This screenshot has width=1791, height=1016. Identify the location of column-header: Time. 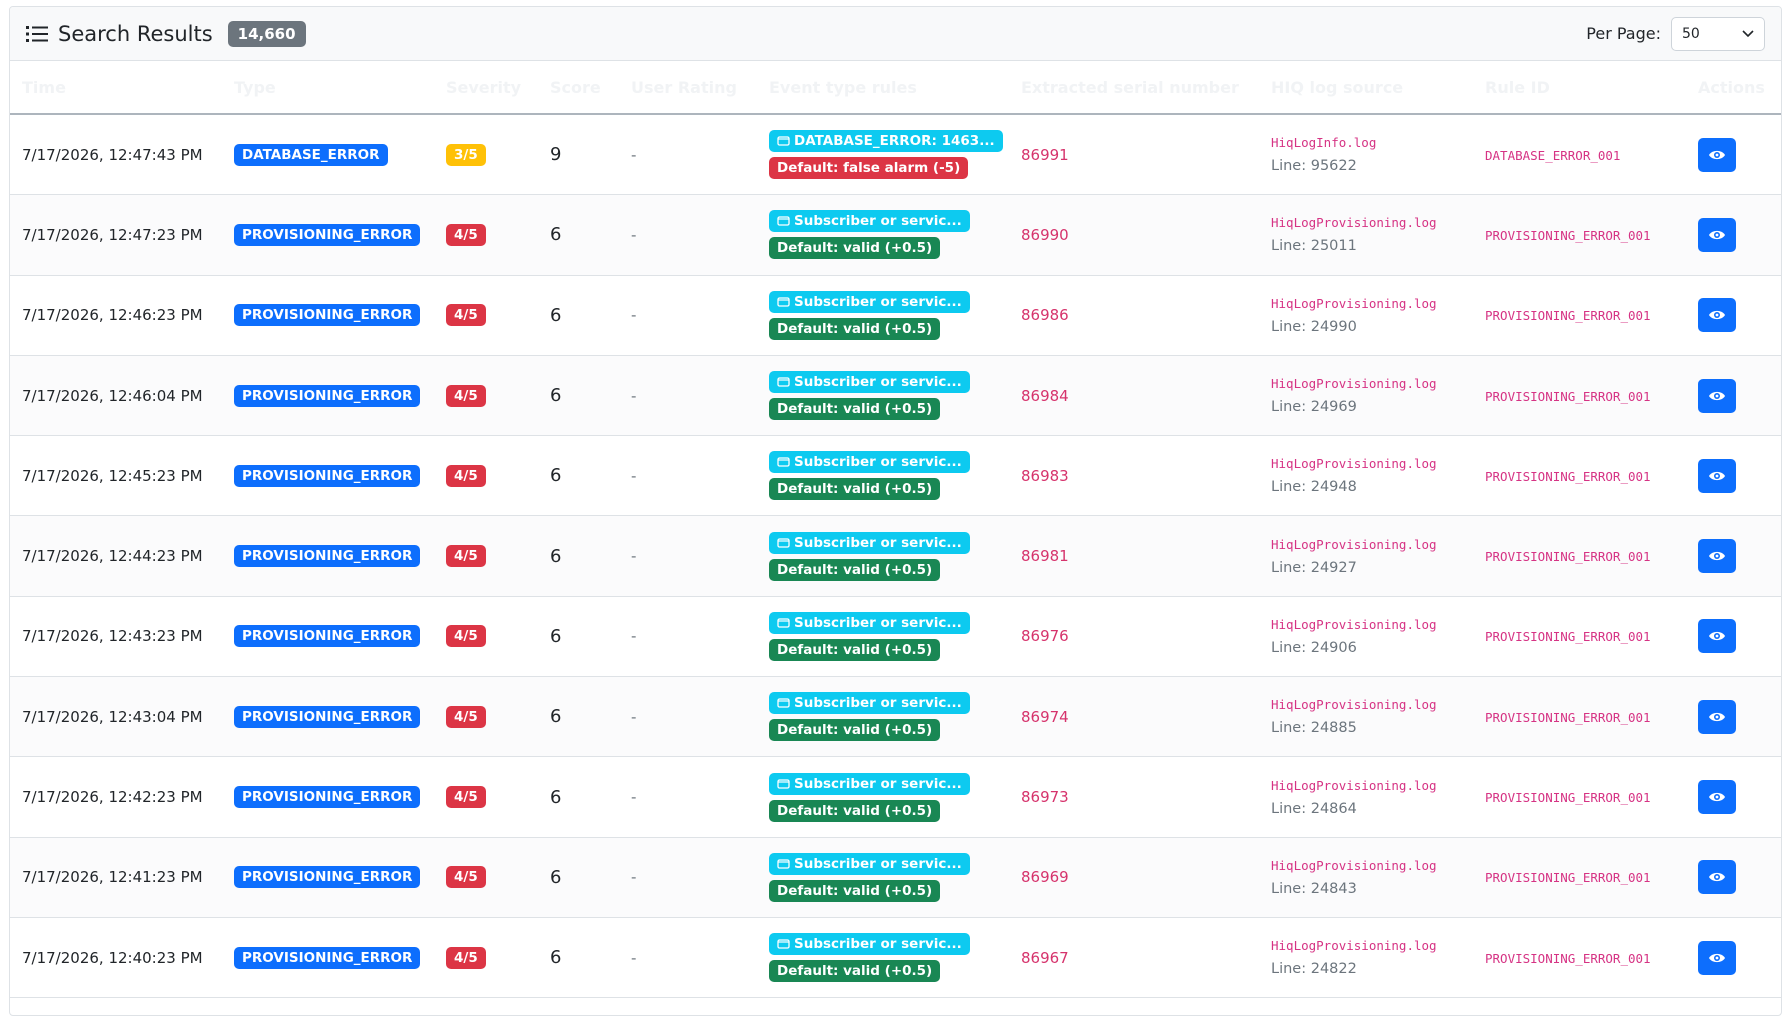
(44, 87).